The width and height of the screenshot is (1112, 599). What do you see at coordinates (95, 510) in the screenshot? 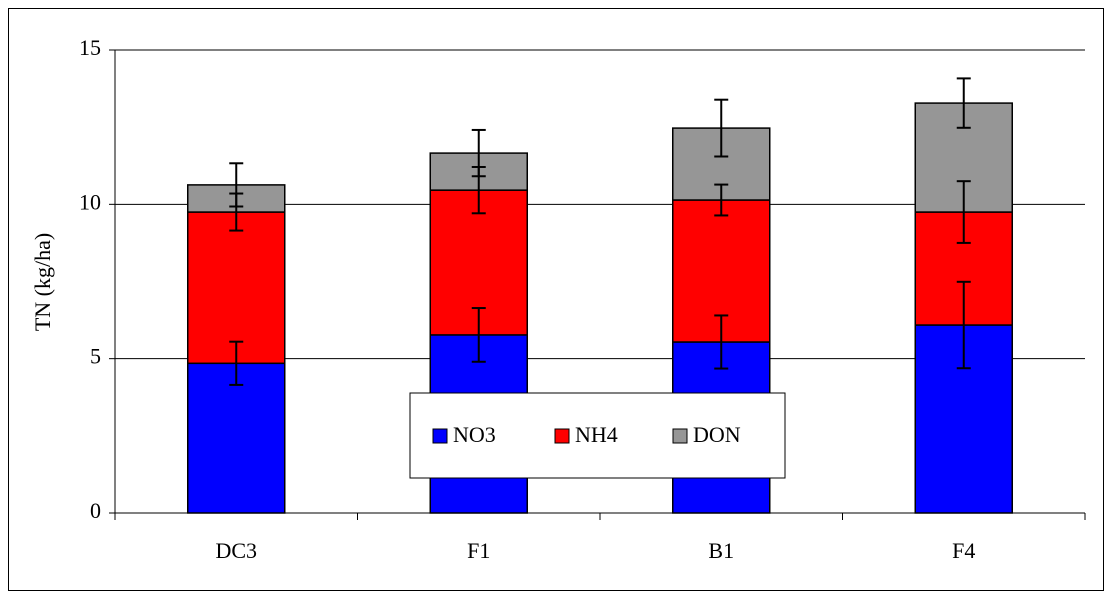
I see `y-tick-label: 0` at bounding box center [95, 510].